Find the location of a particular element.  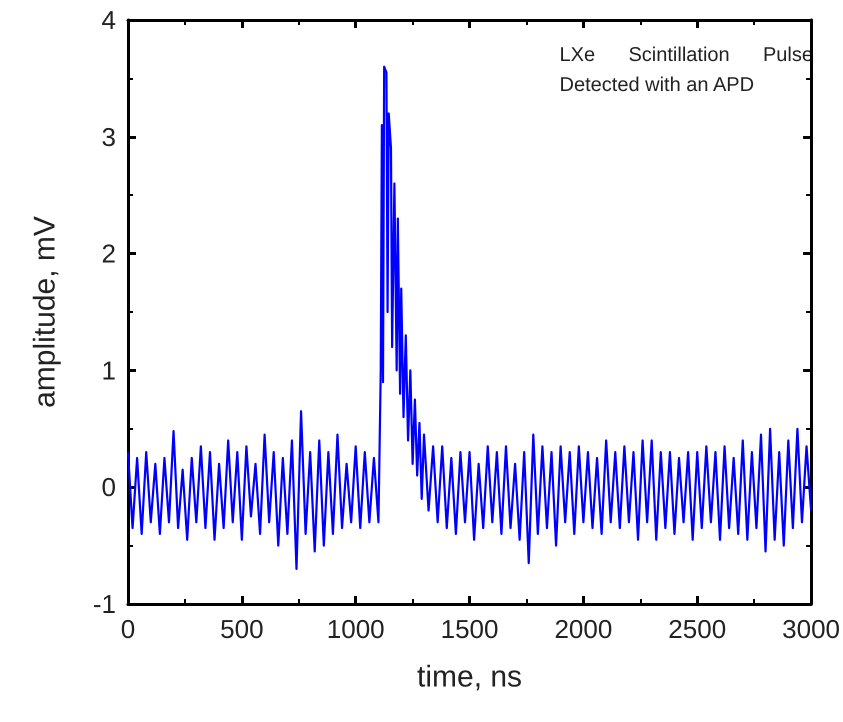

y-tick-label: -1 is located at coordinates (104, 604).